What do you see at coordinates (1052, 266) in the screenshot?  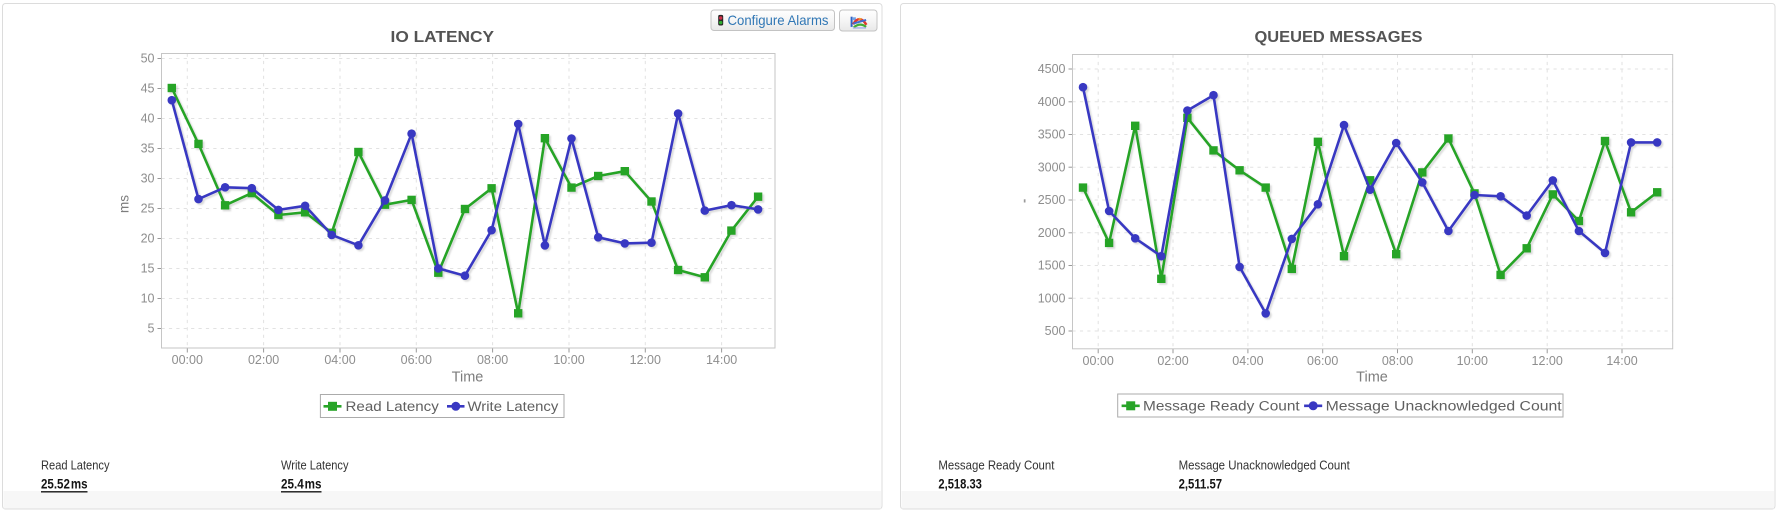 I see `svg-text: 1500` at bounding box center [1052, 266].